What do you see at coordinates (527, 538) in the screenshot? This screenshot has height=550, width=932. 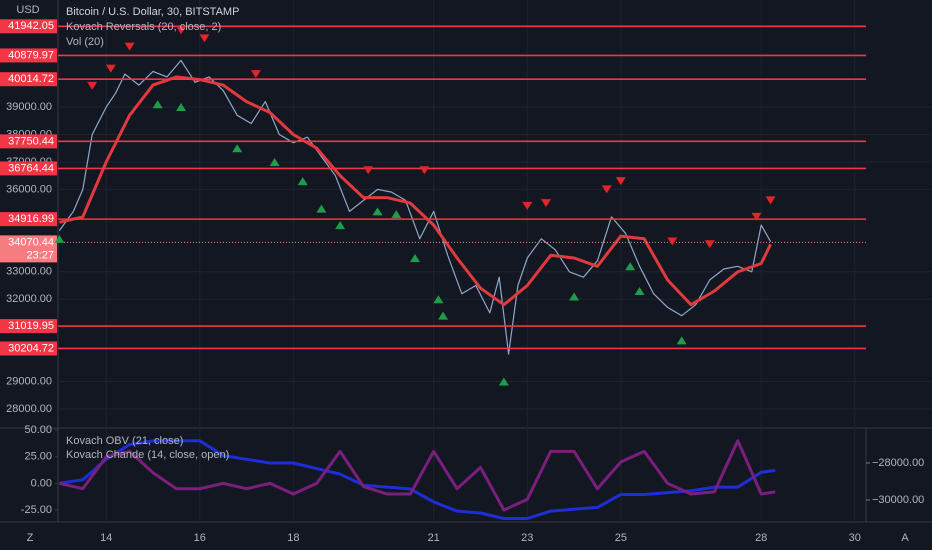 I see `x-tick-label: 23` at bounding box center [527, 538].